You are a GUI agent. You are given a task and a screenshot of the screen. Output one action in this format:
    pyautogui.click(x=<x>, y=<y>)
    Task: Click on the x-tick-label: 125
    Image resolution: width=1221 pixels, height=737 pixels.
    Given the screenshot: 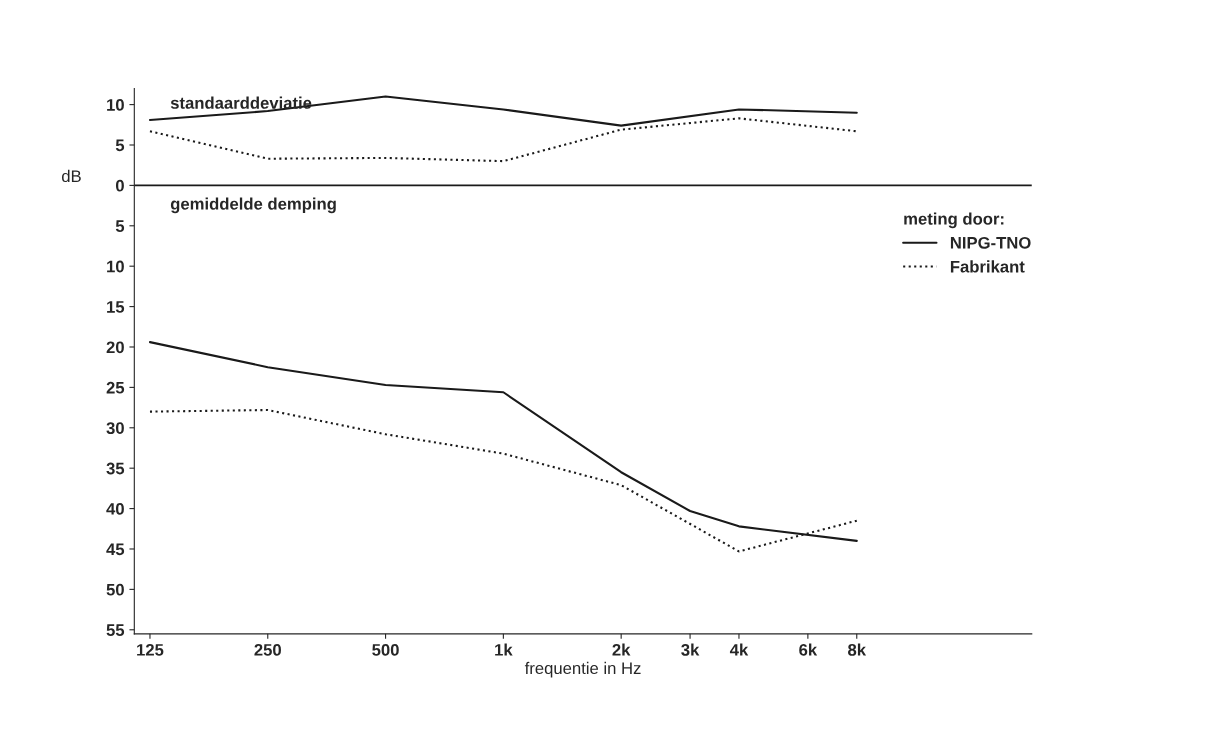 What is the action you would take?
    pyautogui.click(x=150, y=649)
    